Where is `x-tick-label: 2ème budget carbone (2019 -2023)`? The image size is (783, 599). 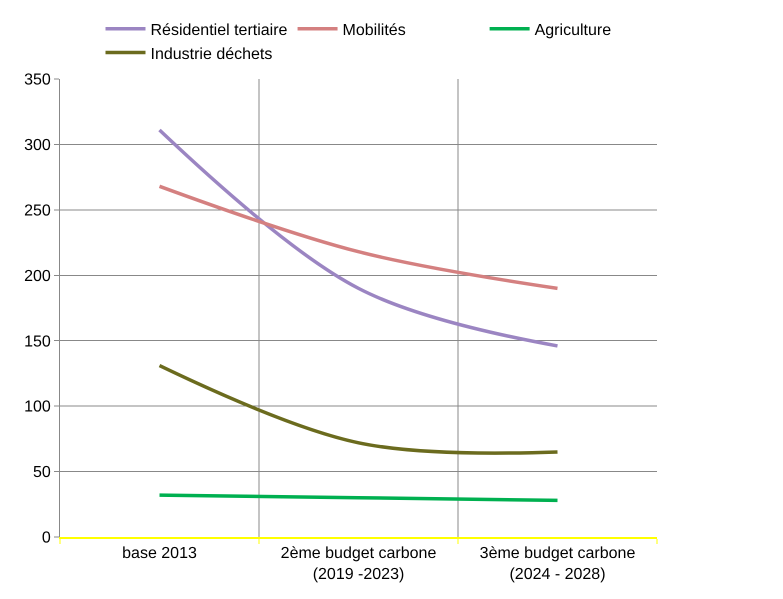 x-tick-label: 2ème budget carbone (2019 -2023) is located at coordinates (358, 564).